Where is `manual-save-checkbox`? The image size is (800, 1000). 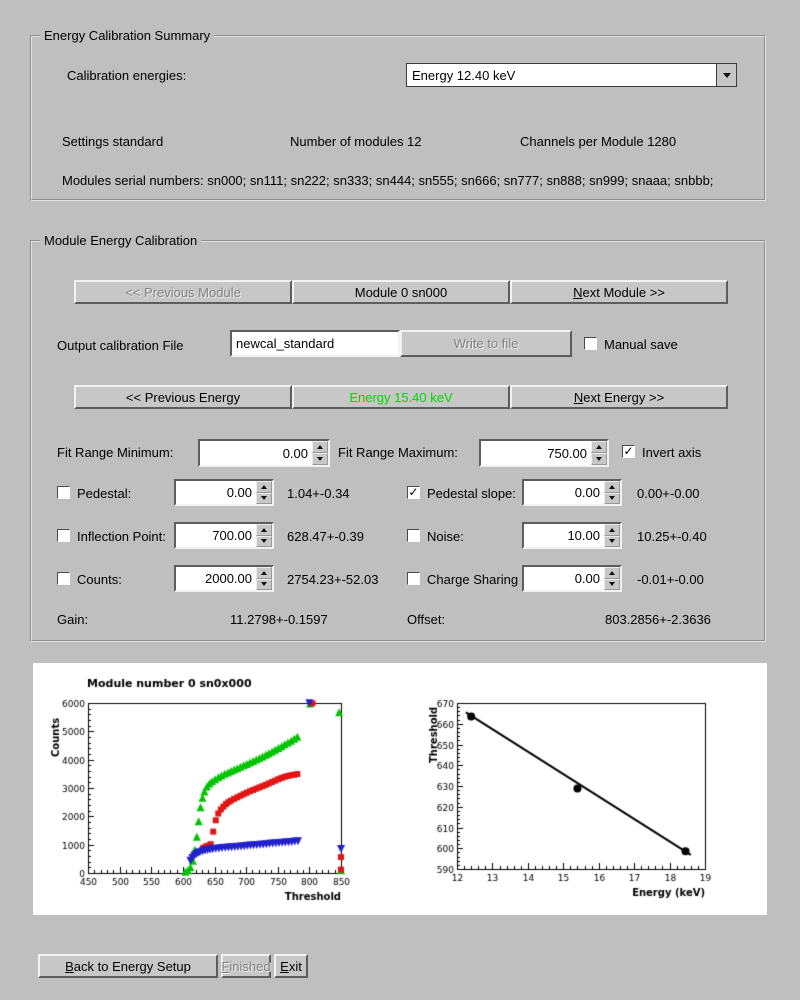 manual-save-checkbox is located at coordinates (590, 343).